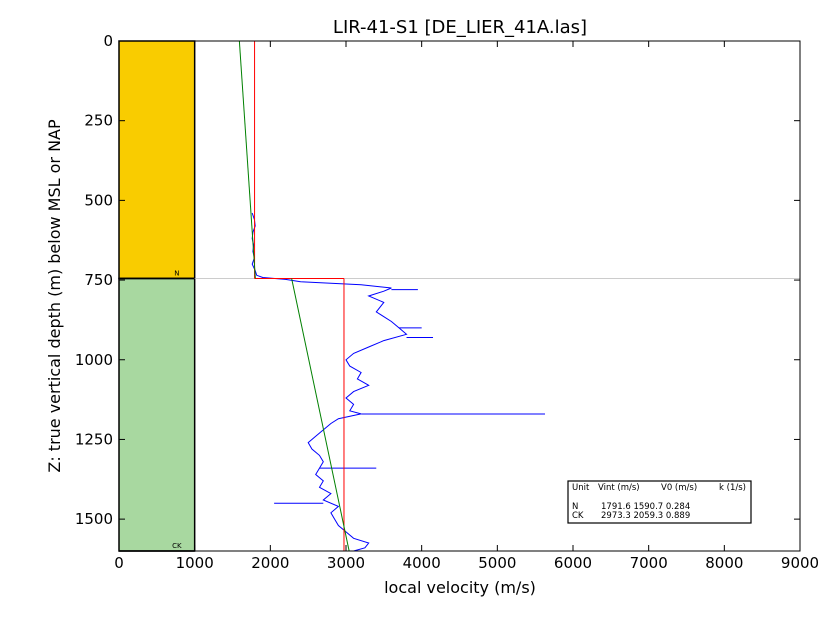 The width and height of the screenshot is (840, 630). Describe the element at coordinates (460, 27) in the screenshot. I see `chart-title: LIR-41-S1 [DE_LIER_41A.las]` at that location.